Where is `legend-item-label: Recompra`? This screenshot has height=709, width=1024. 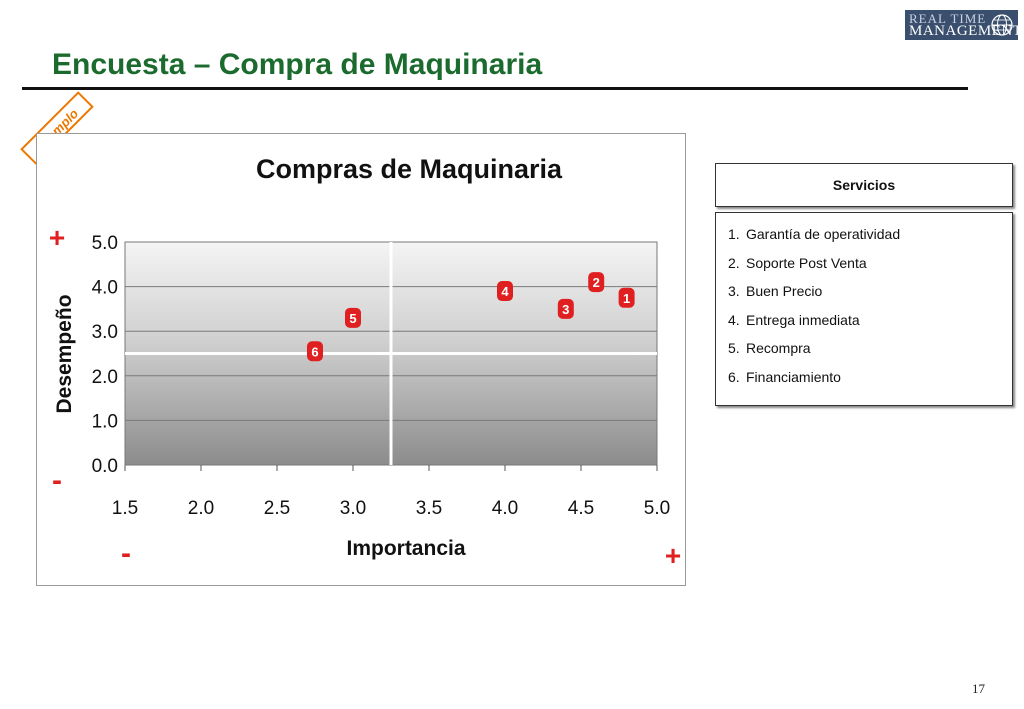 legend-item-label: Recompra is located at coordinates (778, 348).